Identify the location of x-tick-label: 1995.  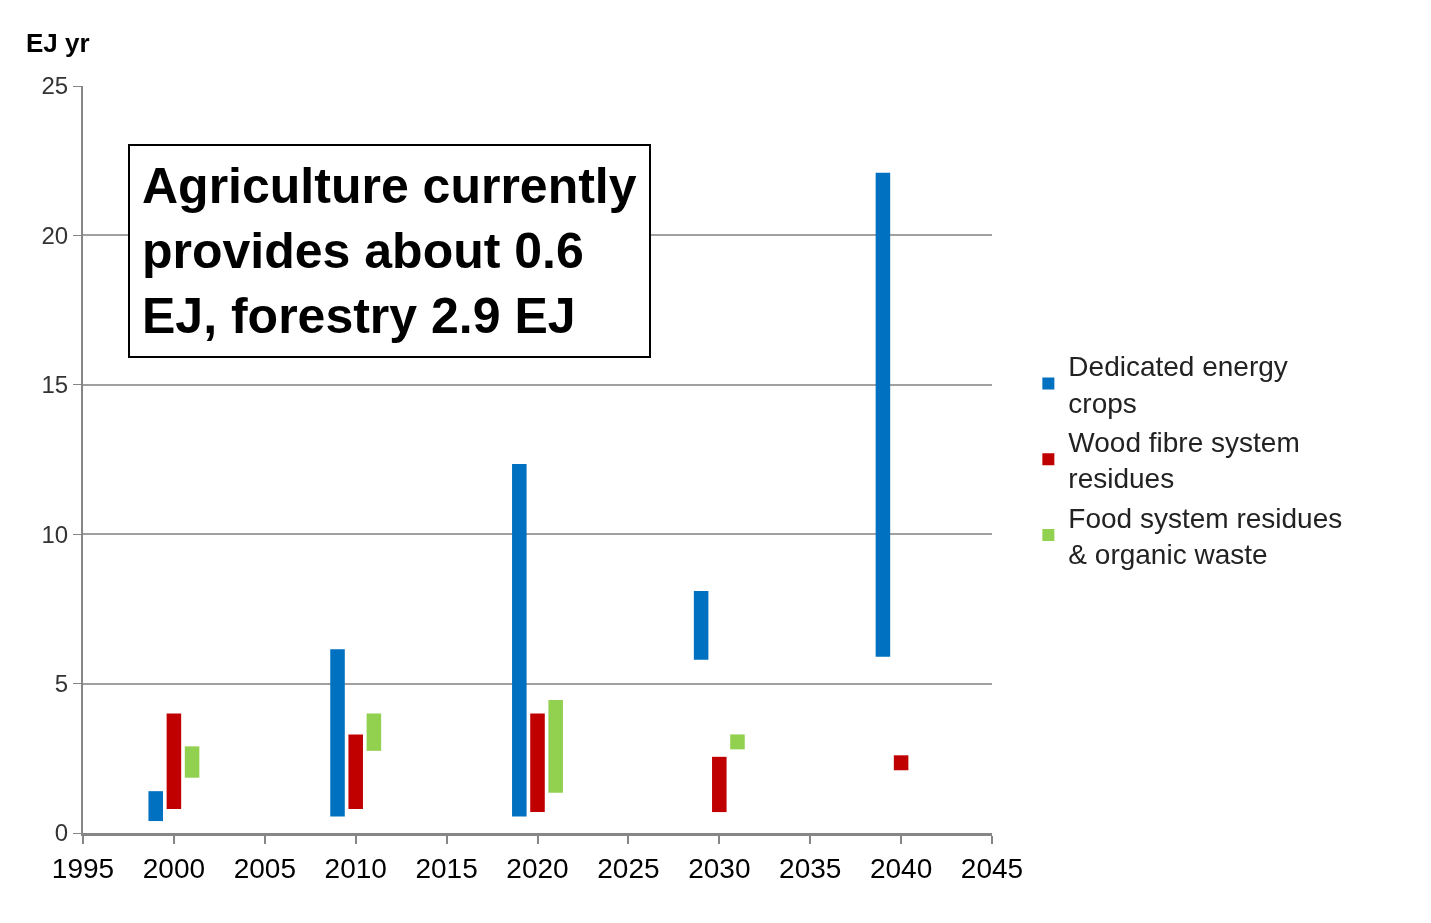
(83, 868).